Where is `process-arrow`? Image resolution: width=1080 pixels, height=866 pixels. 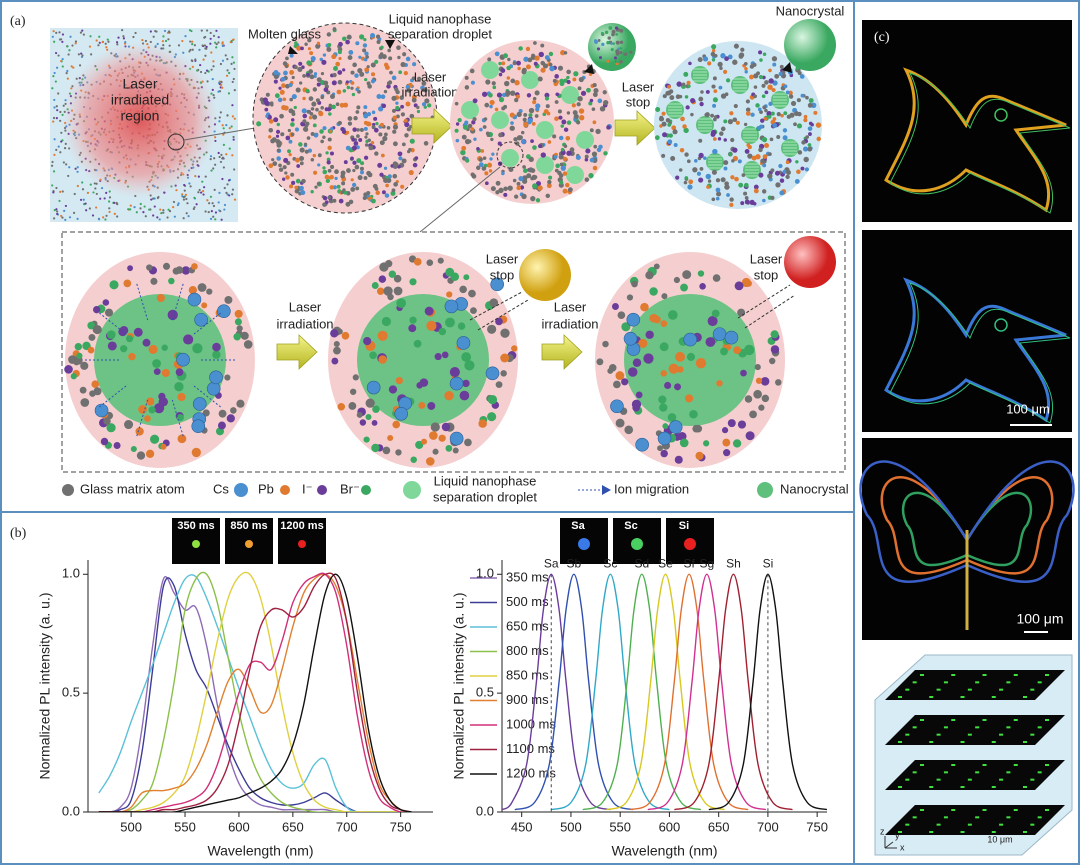 process-arrow is located at coordinates (635, 128).